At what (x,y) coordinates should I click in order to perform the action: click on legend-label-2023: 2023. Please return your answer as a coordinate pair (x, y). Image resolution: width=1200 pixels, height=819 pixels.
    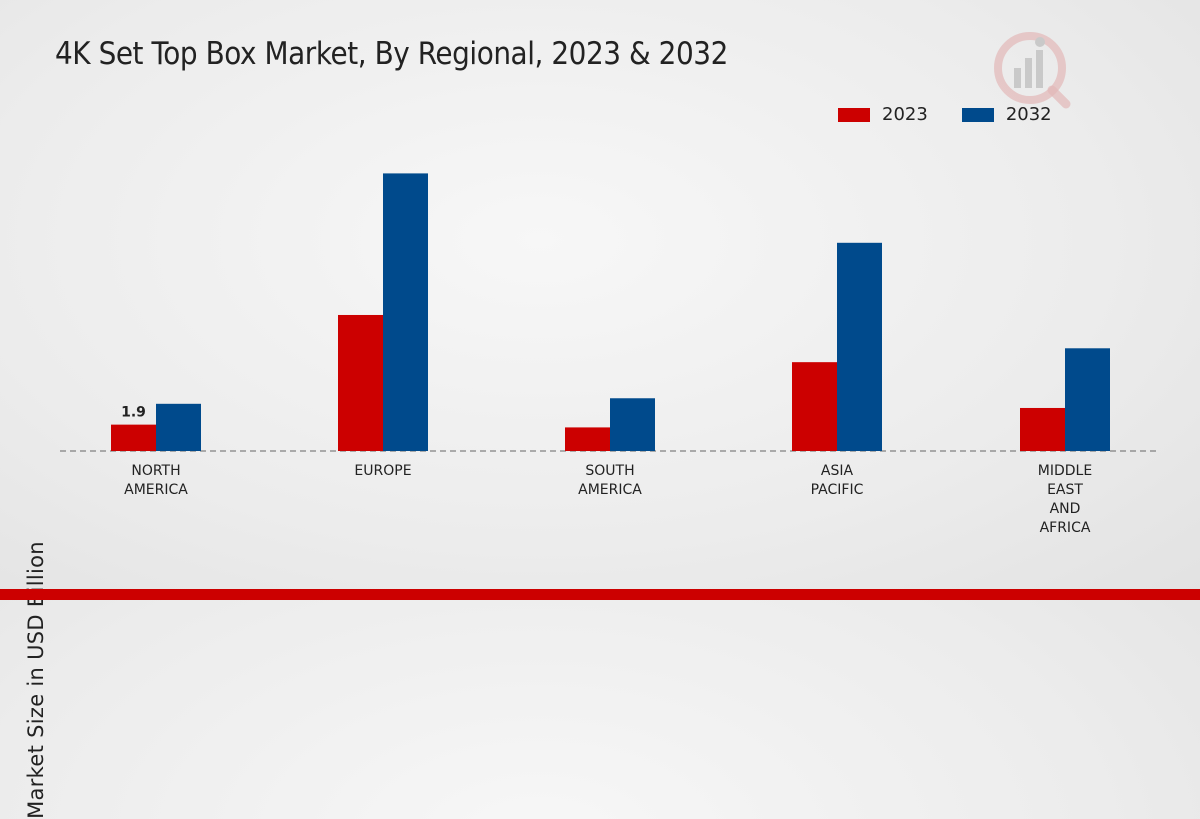
    Looking at the image, I should click on (905, 114).